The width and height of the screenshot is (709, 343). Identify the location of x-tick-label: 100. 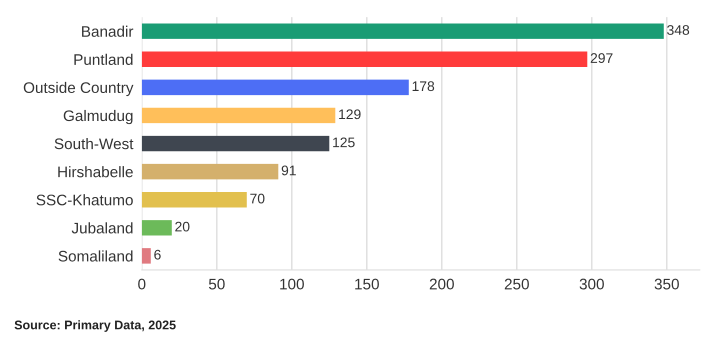
(292, 284).